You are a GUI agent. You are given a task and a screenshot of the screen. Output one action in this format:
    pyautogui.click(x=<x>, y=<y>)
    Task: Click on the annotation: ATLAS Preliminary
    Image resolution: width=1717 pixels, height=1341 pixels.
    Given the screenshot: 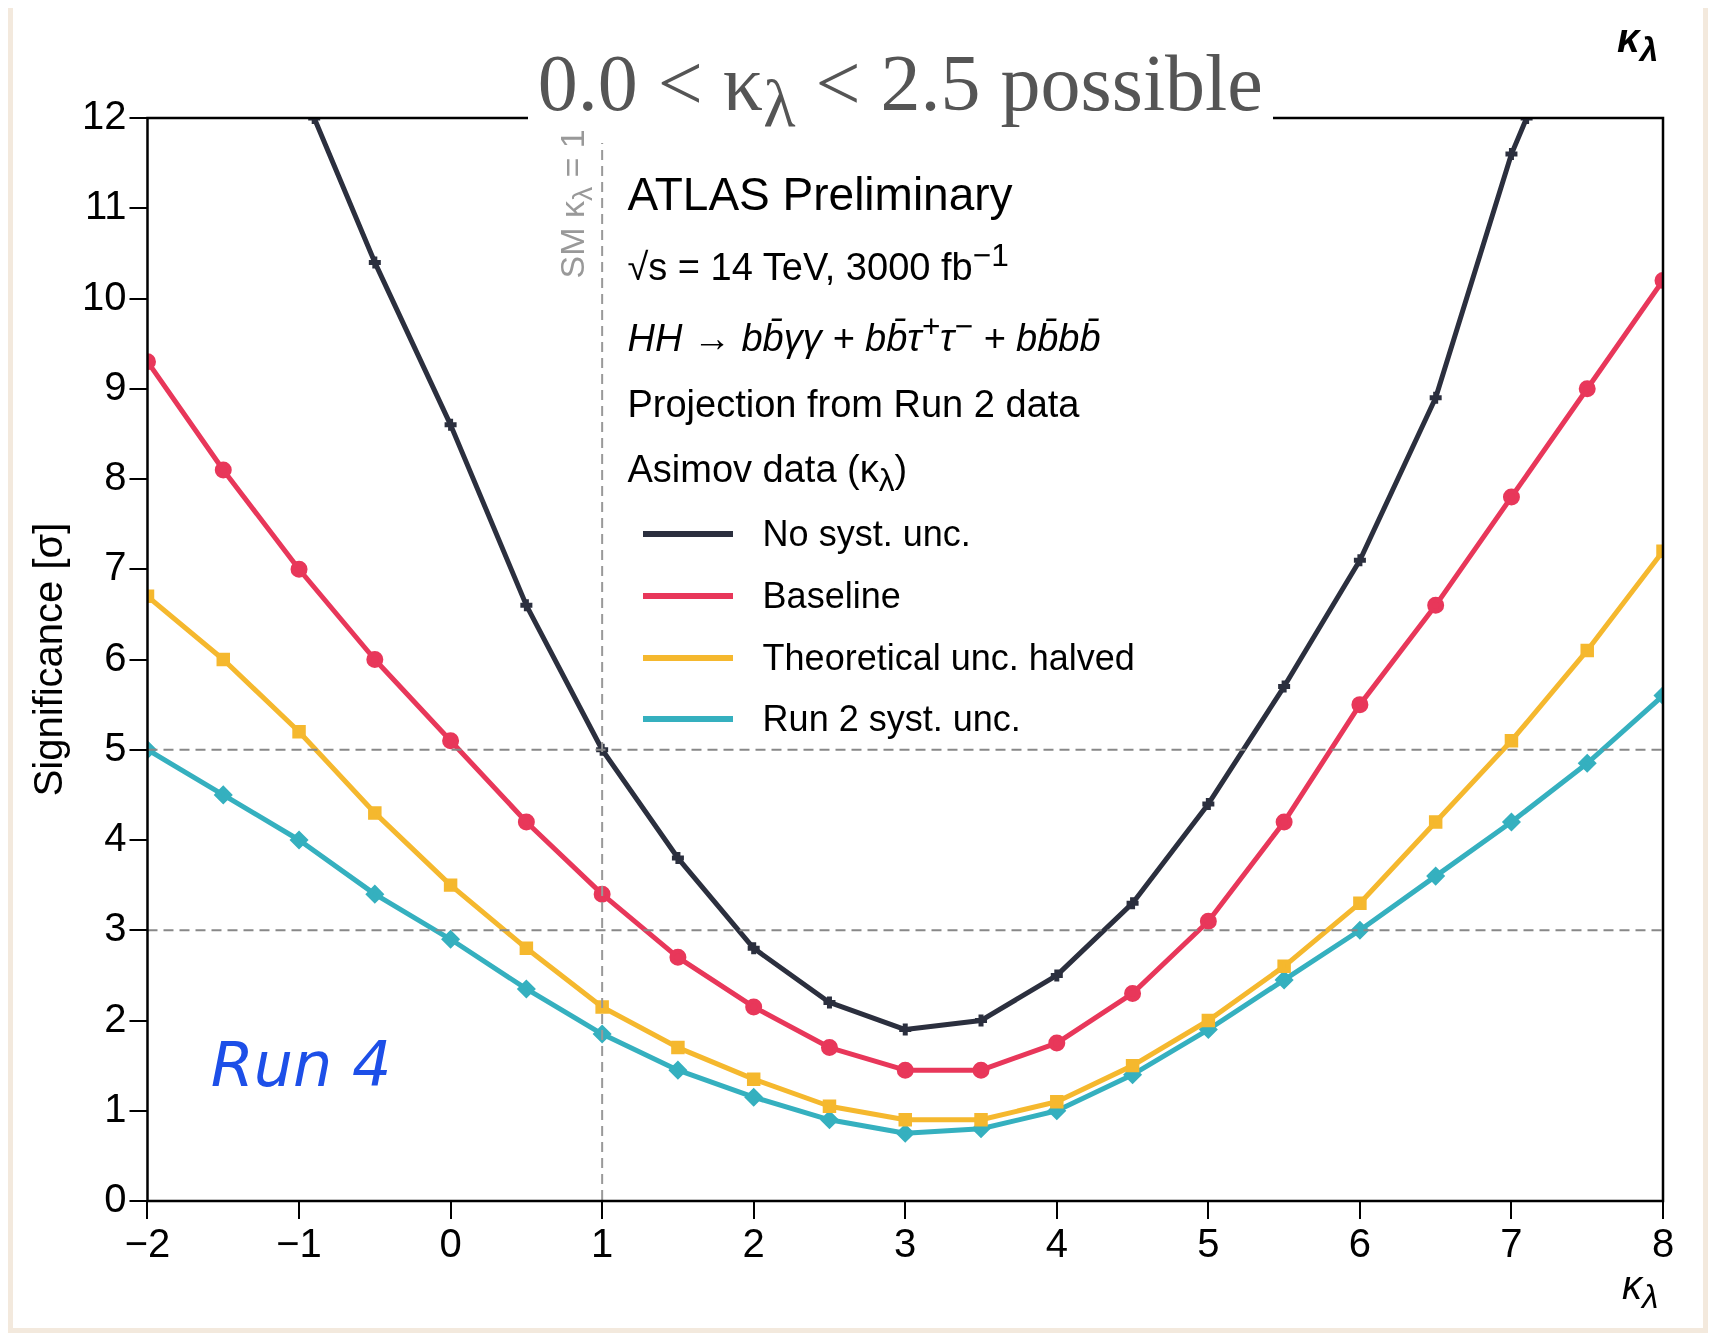 What is the action you would take?
    pyautogui.click(x=820, y=193)
    